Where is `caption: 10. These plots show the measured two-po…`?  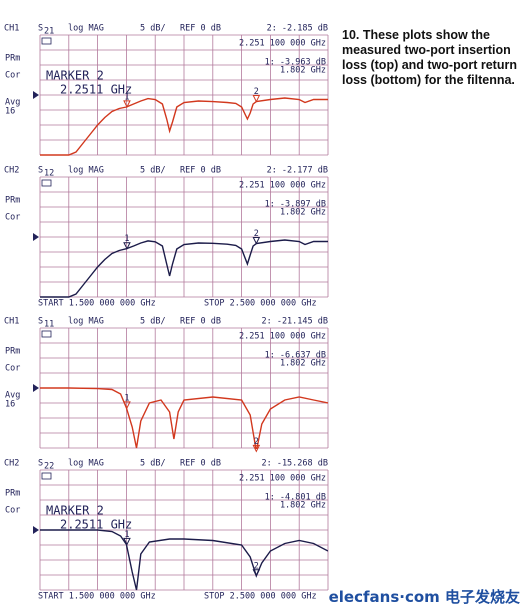
caption: 10. These plots show the measured two-po… is located at coordinates (429, 57).